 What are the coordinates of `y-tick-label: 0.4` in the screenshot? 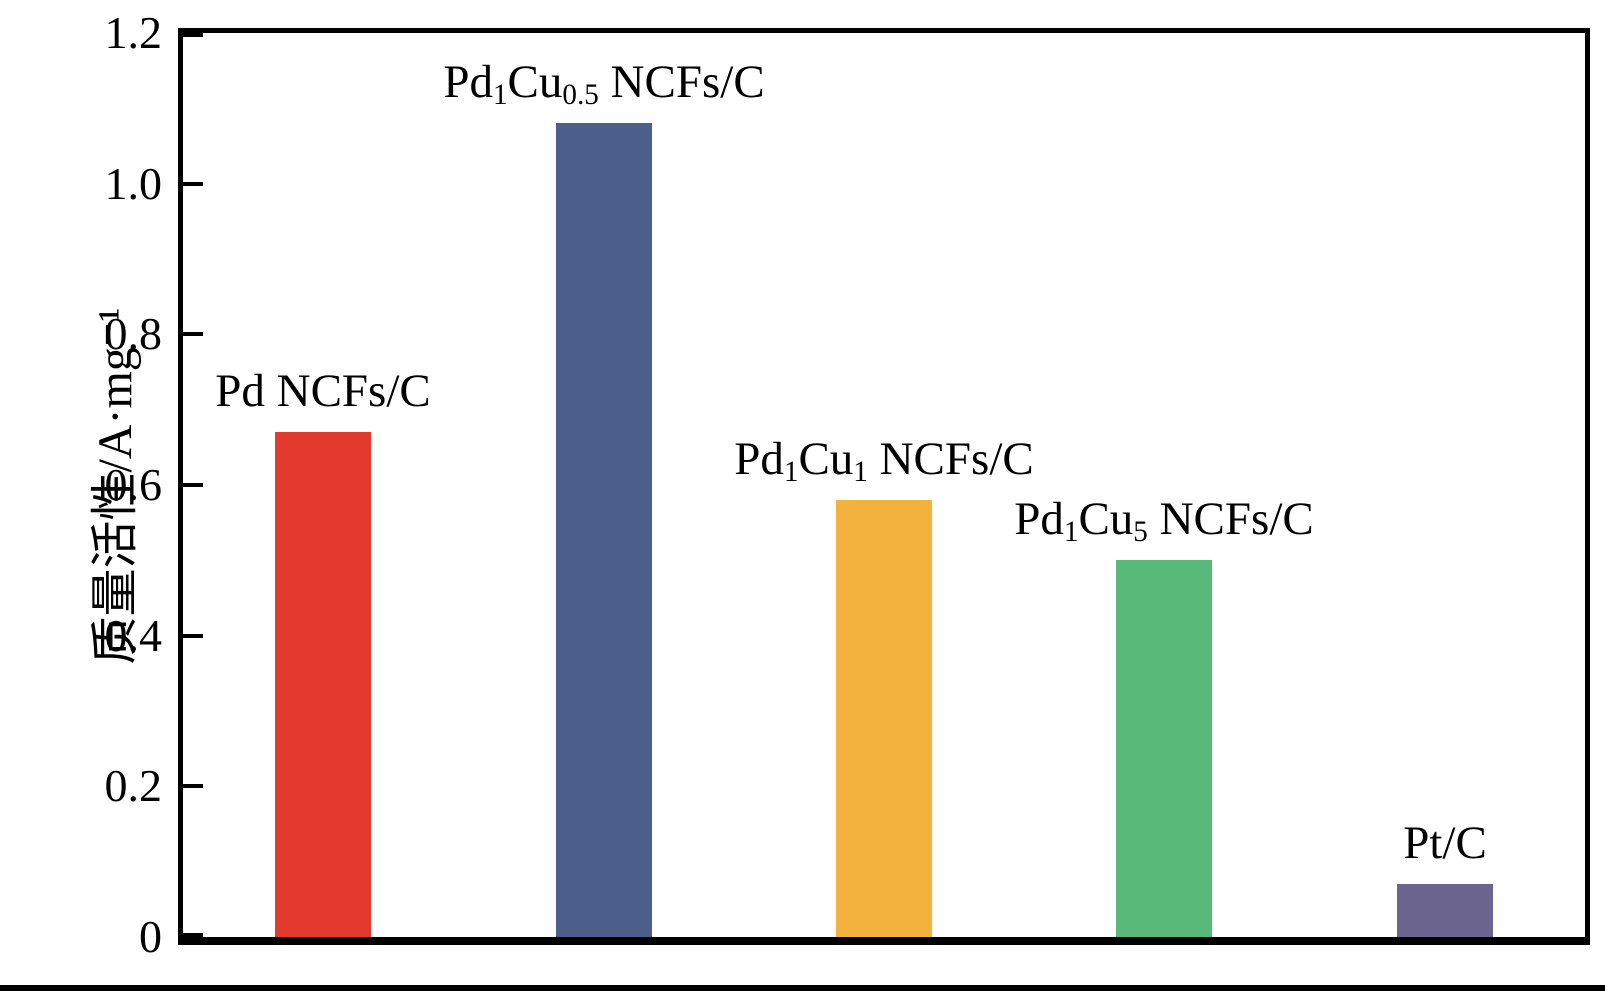 It's located at (133, 635).